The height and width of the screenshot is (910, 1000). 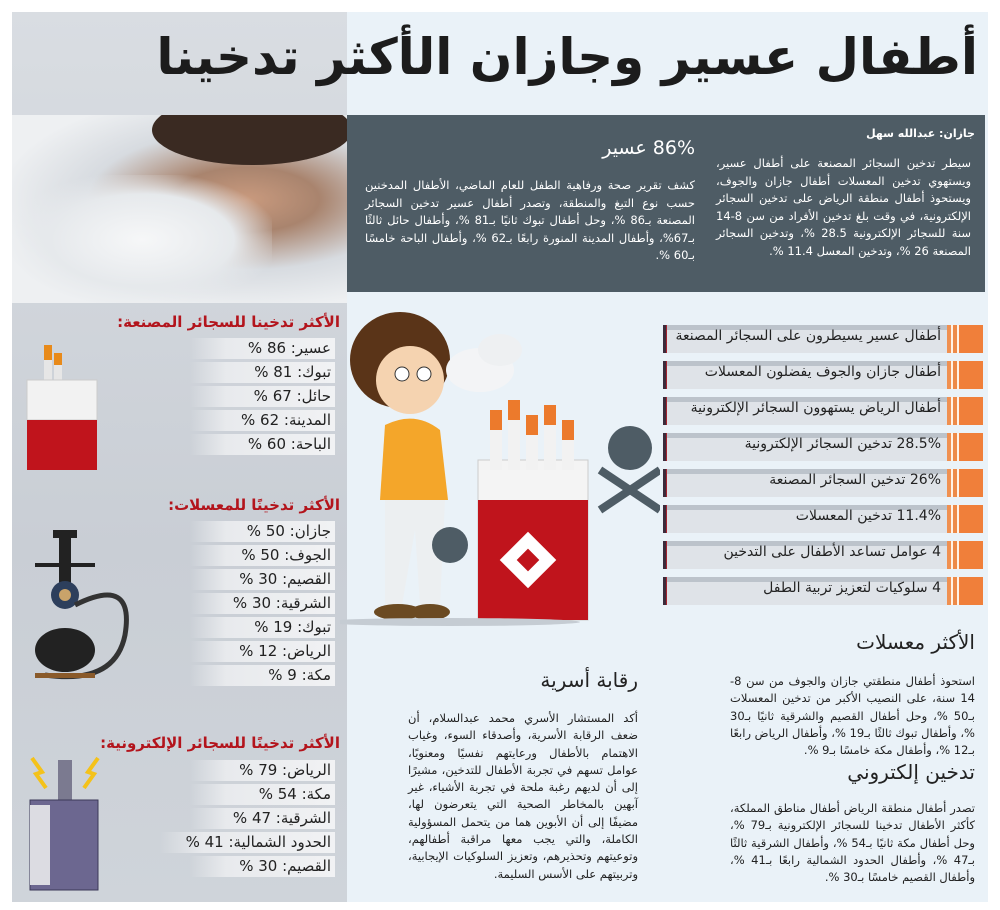 What do you see at coordinates (500, 469) in the screenshot?
I see `boy-smoking-illustration` at bounding box center [500, 469].